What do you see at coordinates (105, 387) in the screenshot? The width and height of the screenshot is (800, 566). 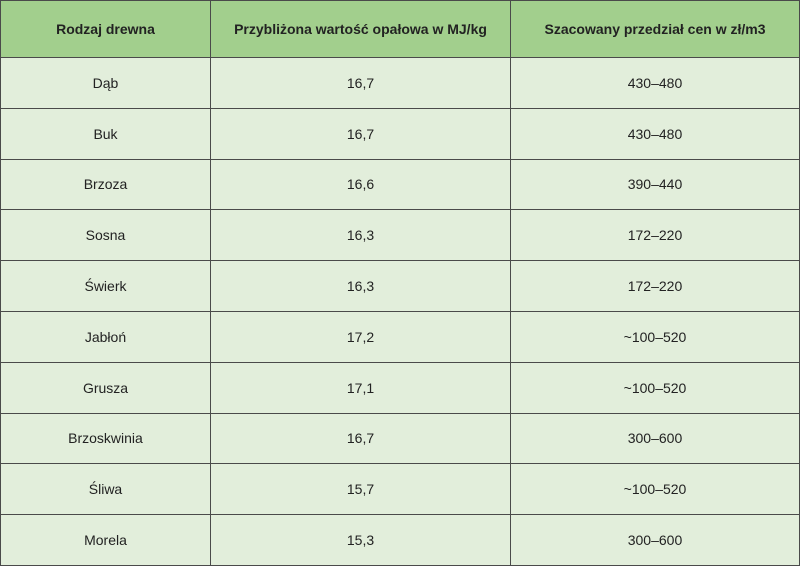 I see `table-cell: Grusza` at bounding box center [105, 387].